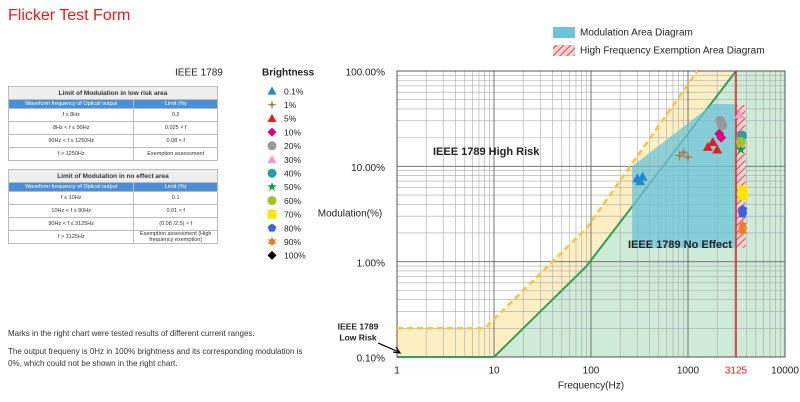  What do you see at coordinates (288, 73) in the screenshot?
I see `legend-title: Brightness` at bounding box center [288, 73].